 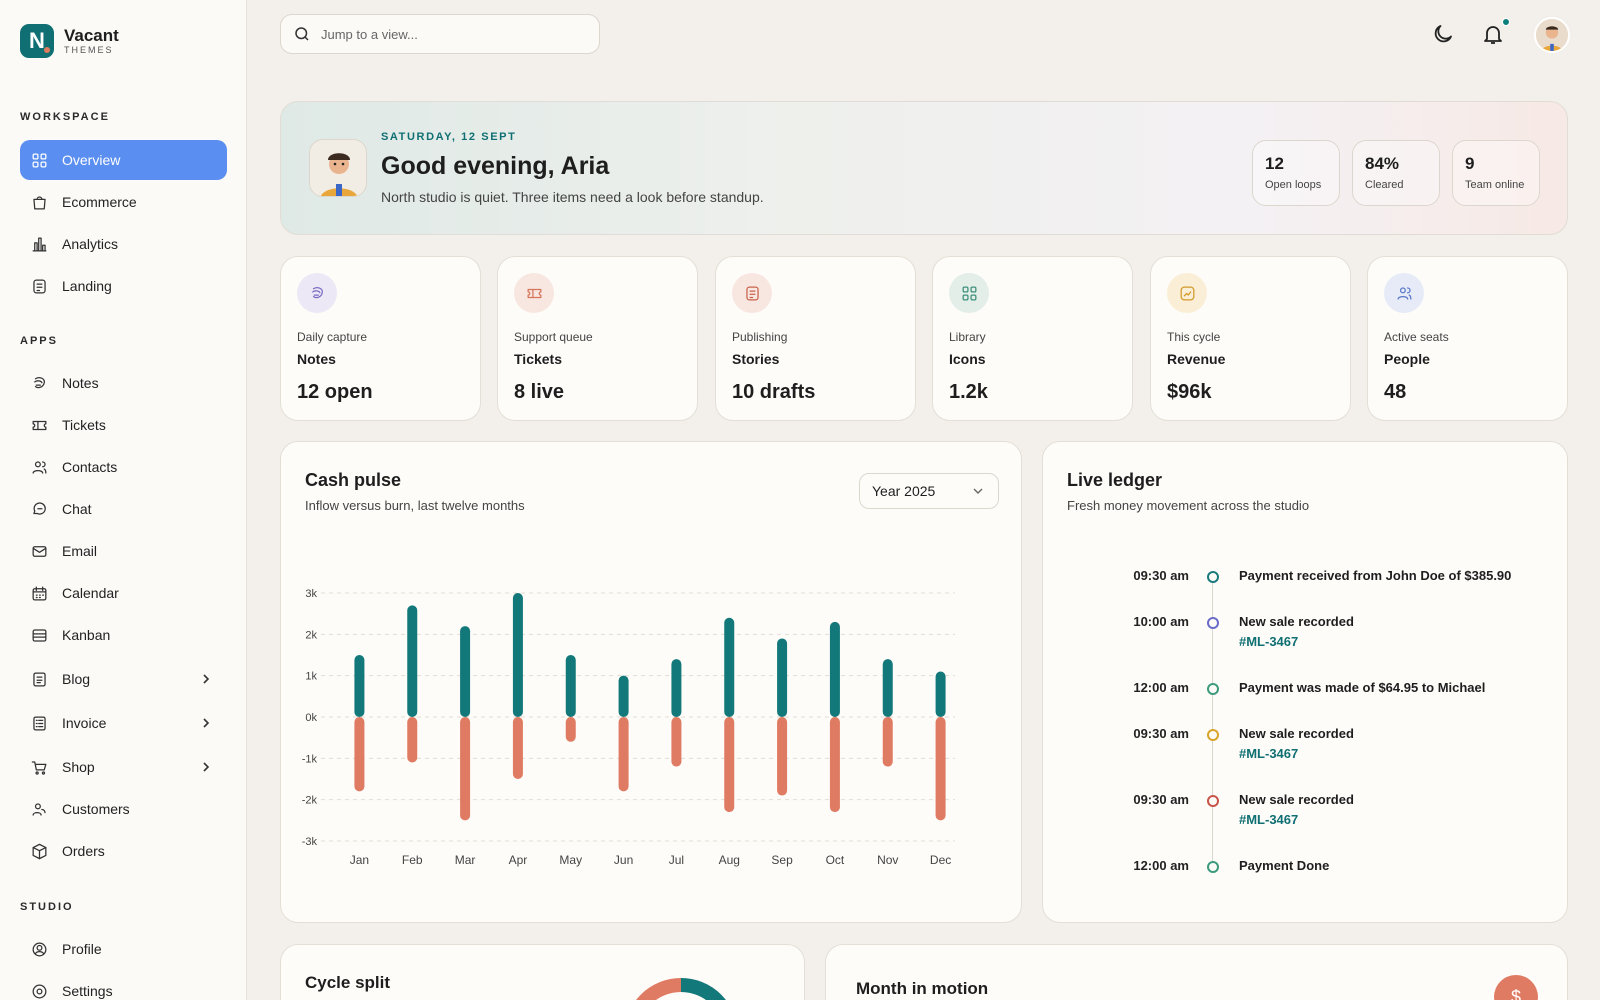 I want to click on timeline-line, so click(x=1212, y=719).